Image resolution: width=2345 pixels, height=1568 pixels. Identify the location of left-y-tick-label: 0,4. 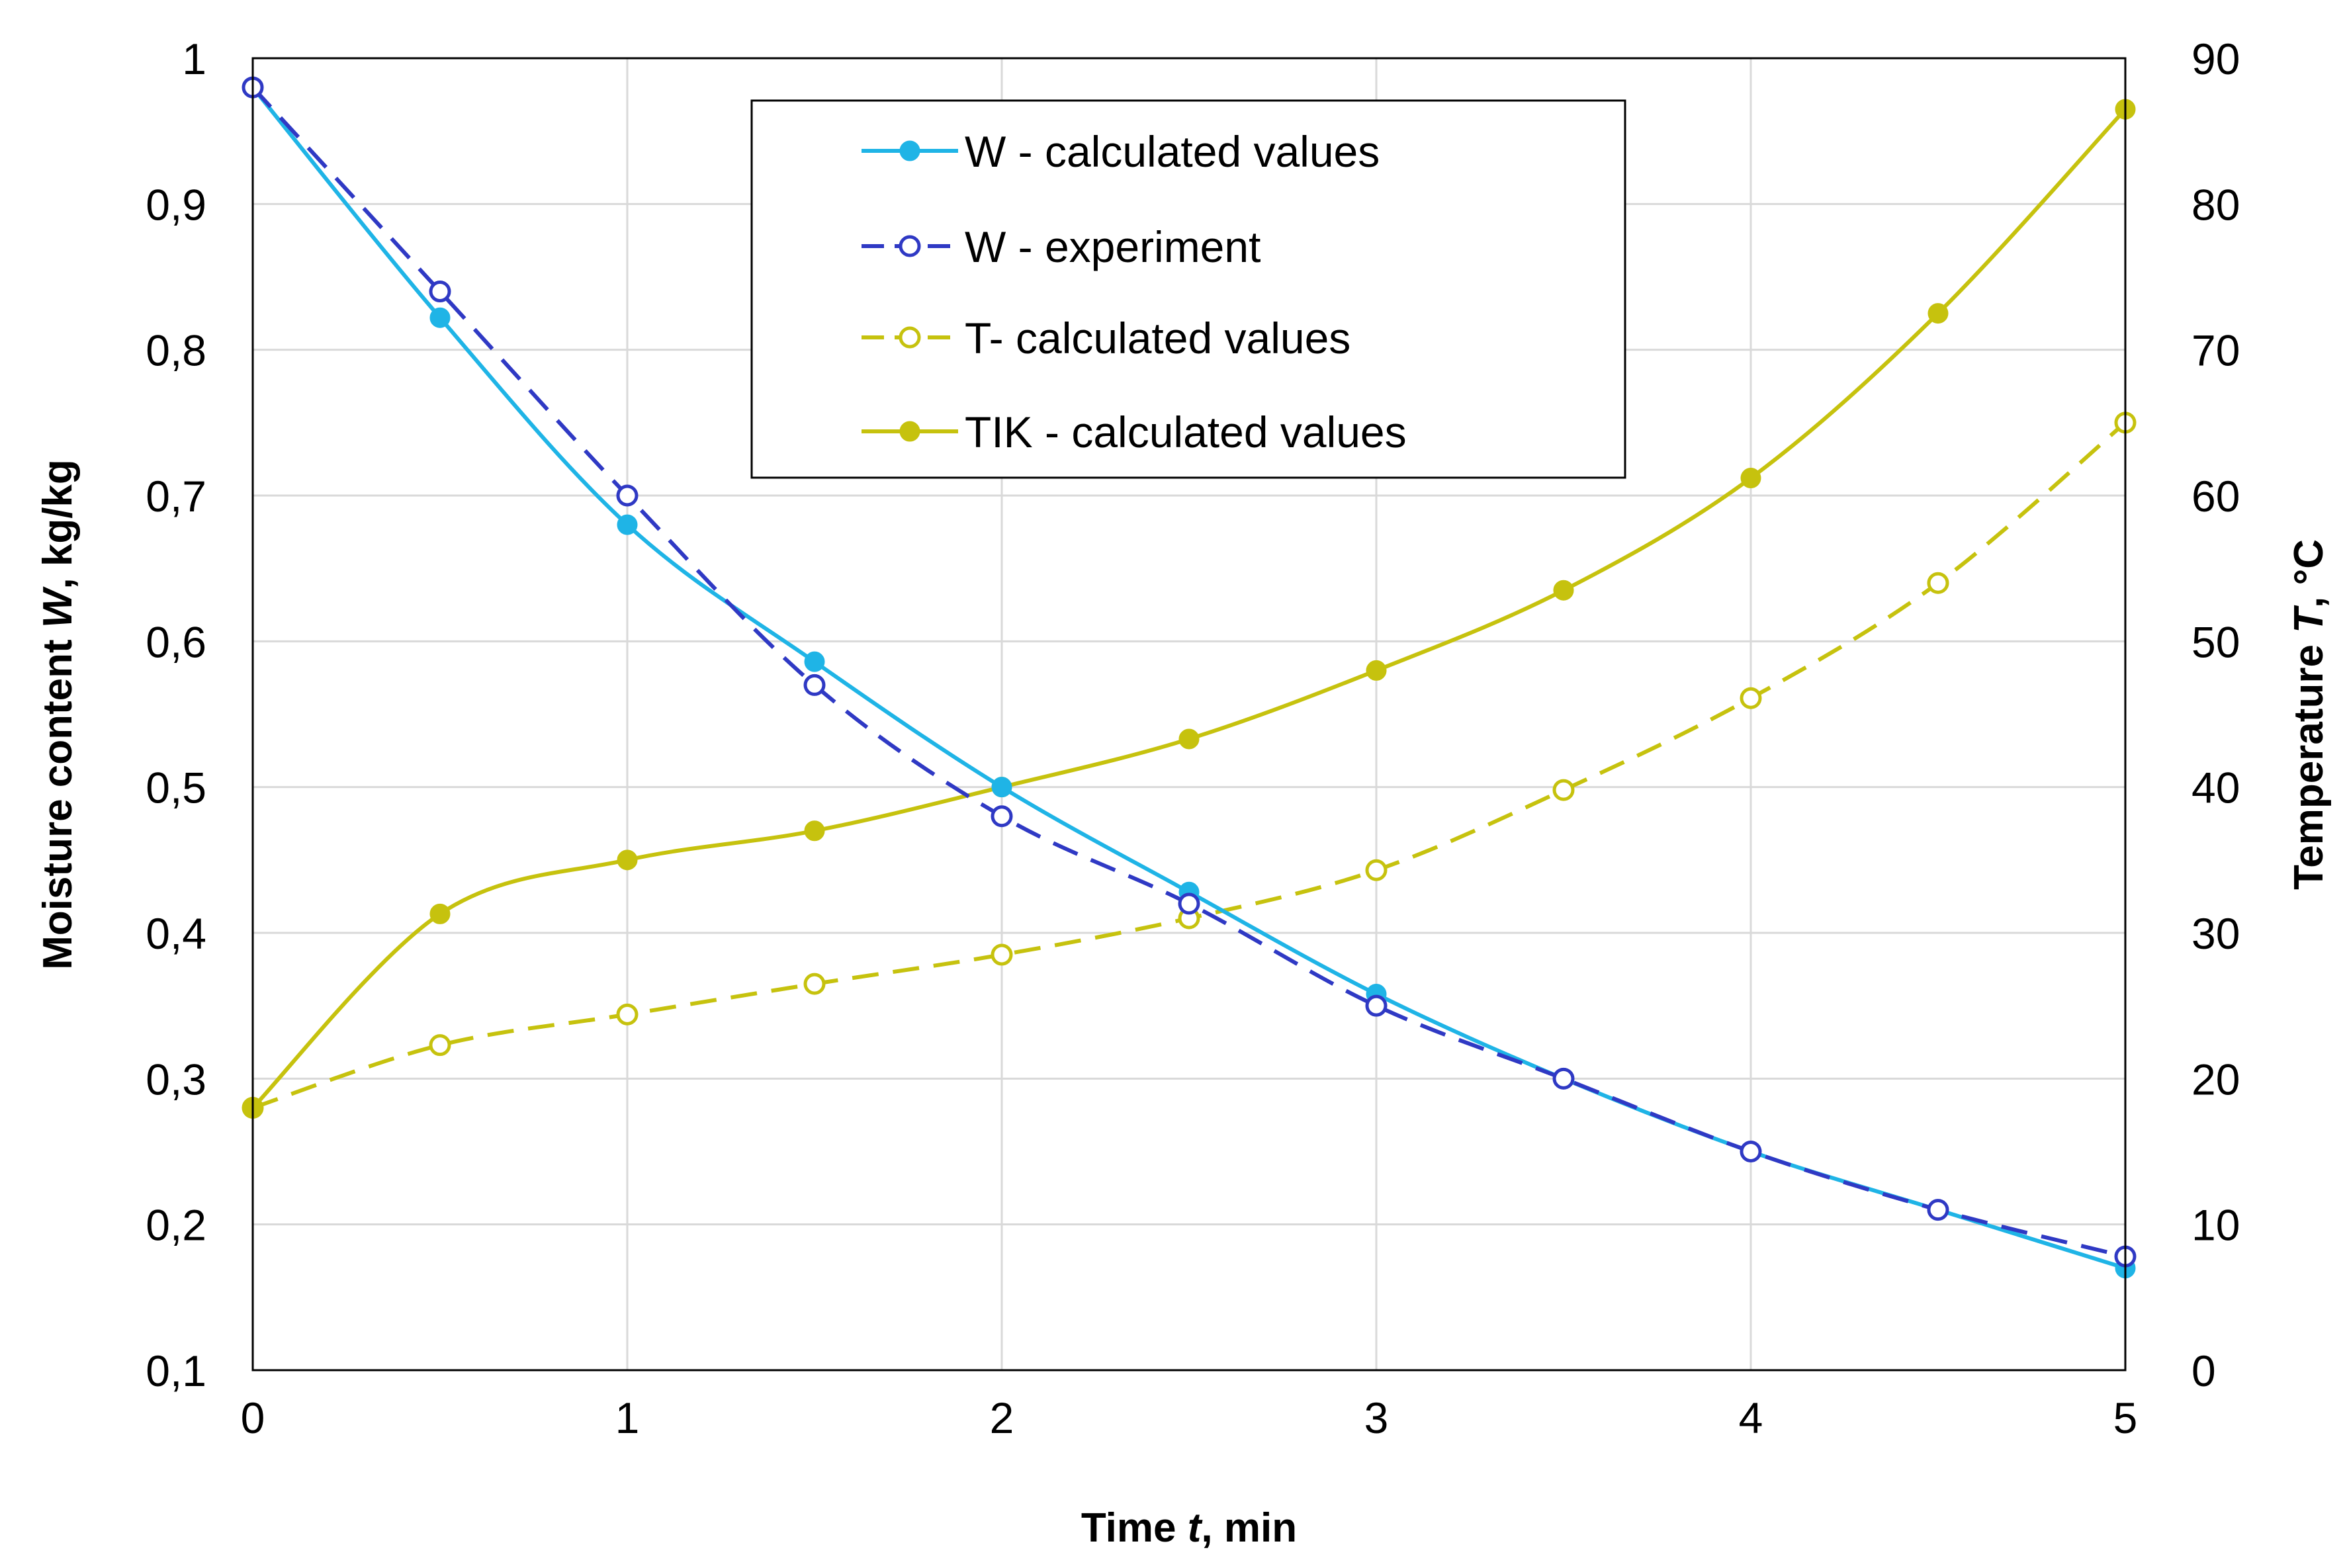
(176, 933).